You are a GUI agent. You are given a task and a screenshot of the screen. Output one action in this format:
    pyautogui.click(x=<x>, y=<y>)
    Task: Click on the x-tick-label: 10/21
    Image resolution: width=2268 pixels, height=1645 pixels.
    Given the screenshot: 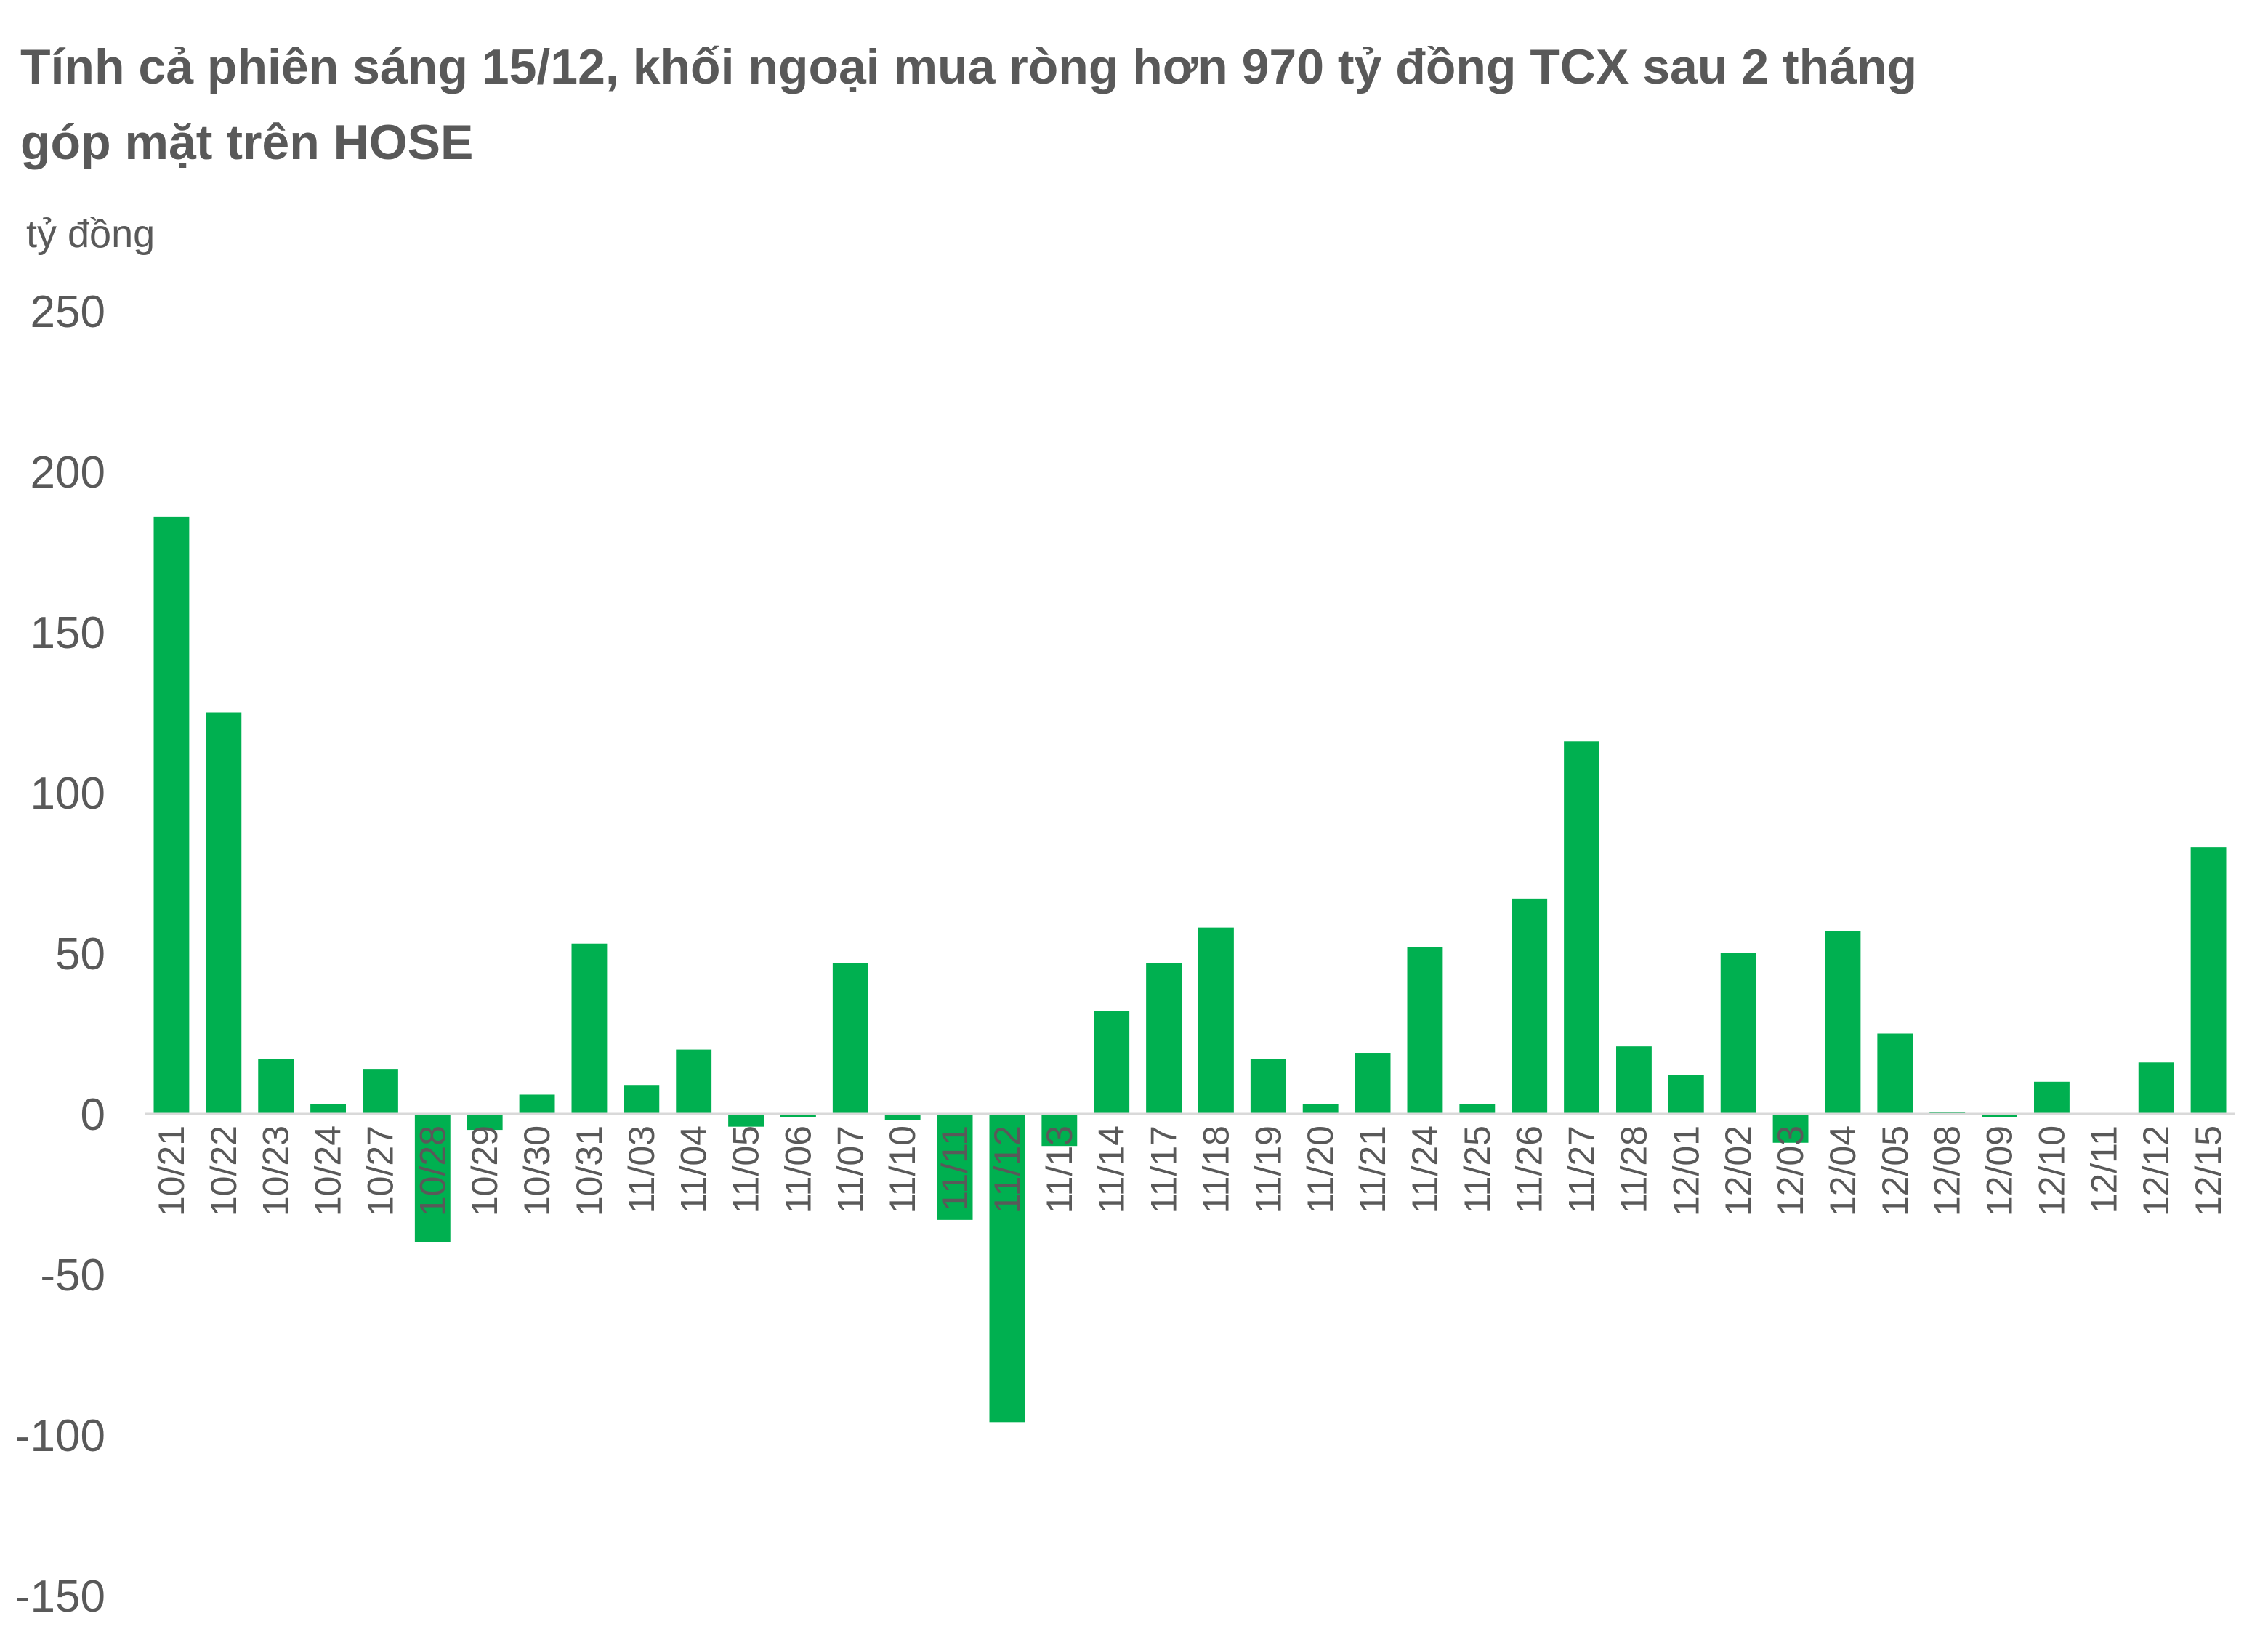 What is the action you would take?
    pyautogui.click(x=171, y=1170)
    